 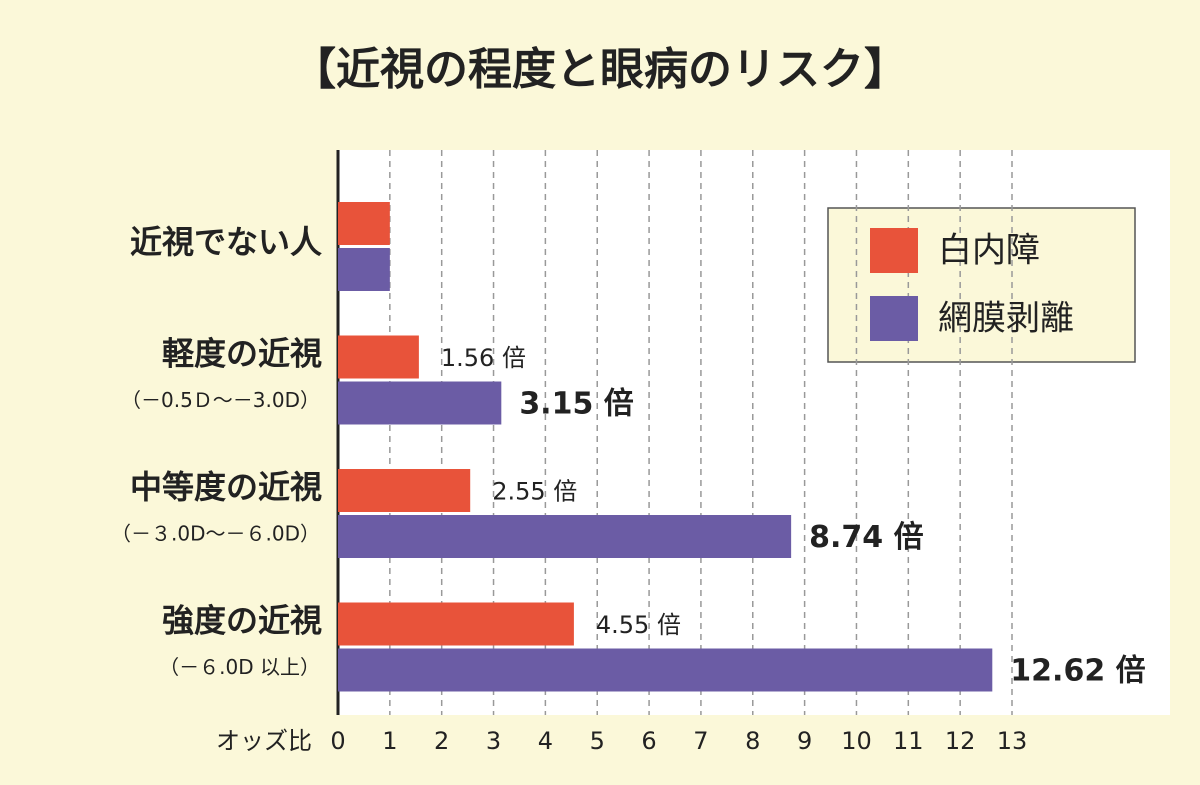 What do you see at coordinates (804, 741) in the screenshot?
I see `x-tick-label: 9` at bounding box center [804, 741].